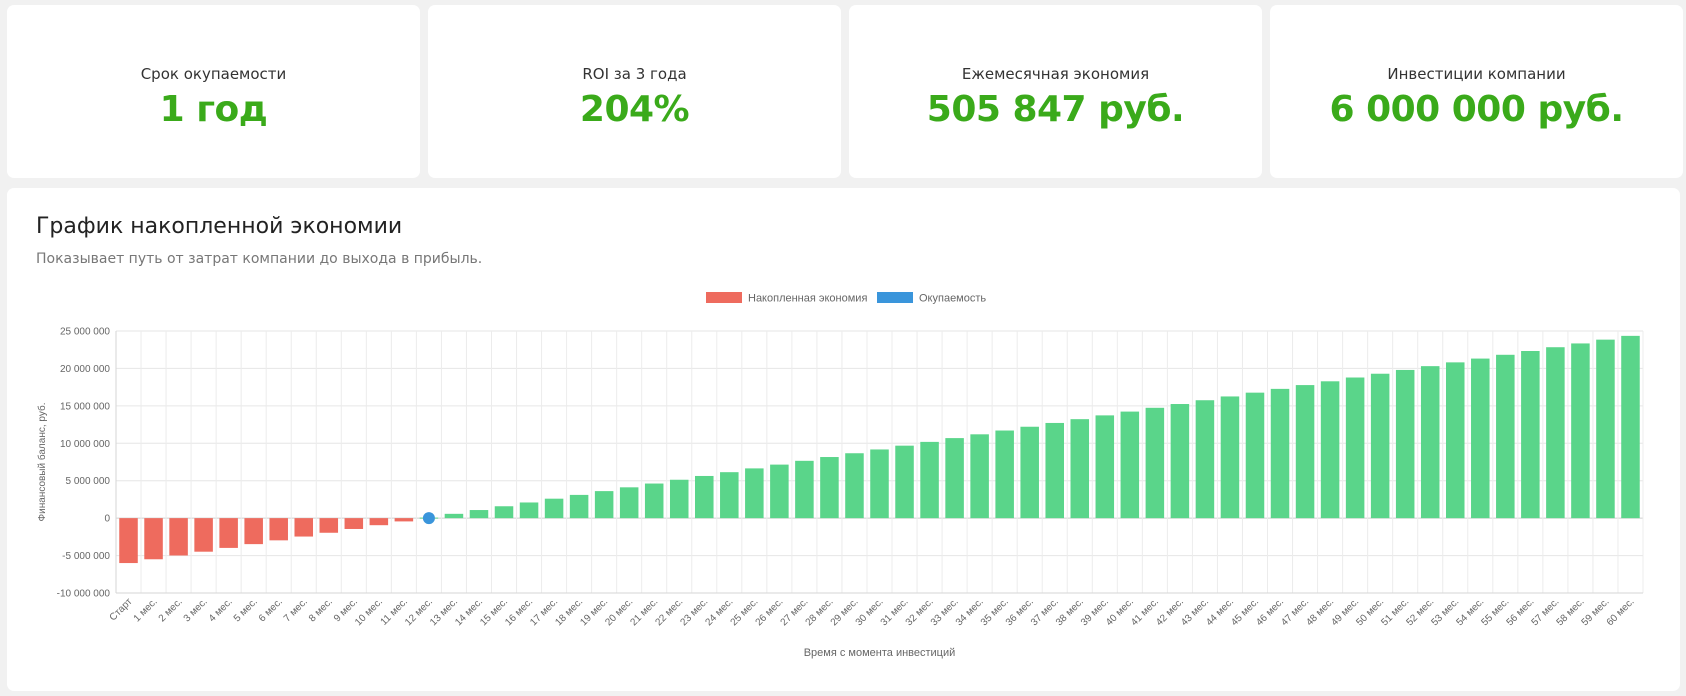  What do you see at coordinates (86, 556) in the screenshot?
I see `y-tick-label: -5 000 000` at bounding box center [86, 556].